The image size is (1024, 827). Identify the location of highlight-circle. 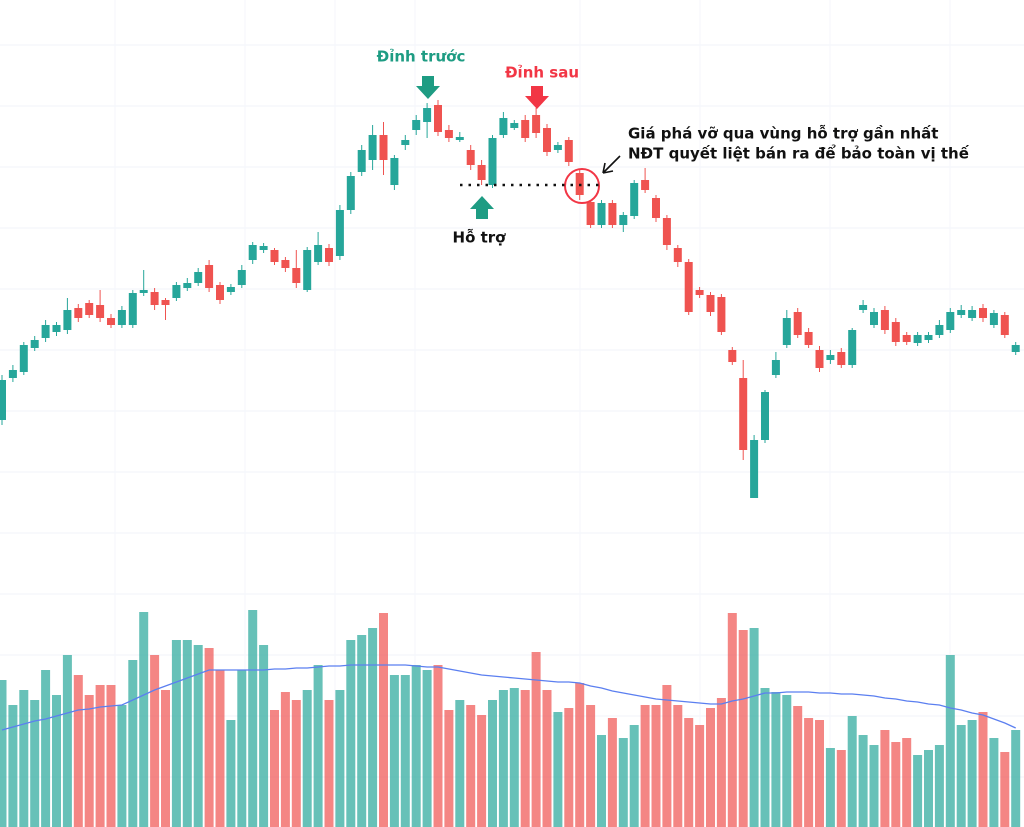
(582, 186).